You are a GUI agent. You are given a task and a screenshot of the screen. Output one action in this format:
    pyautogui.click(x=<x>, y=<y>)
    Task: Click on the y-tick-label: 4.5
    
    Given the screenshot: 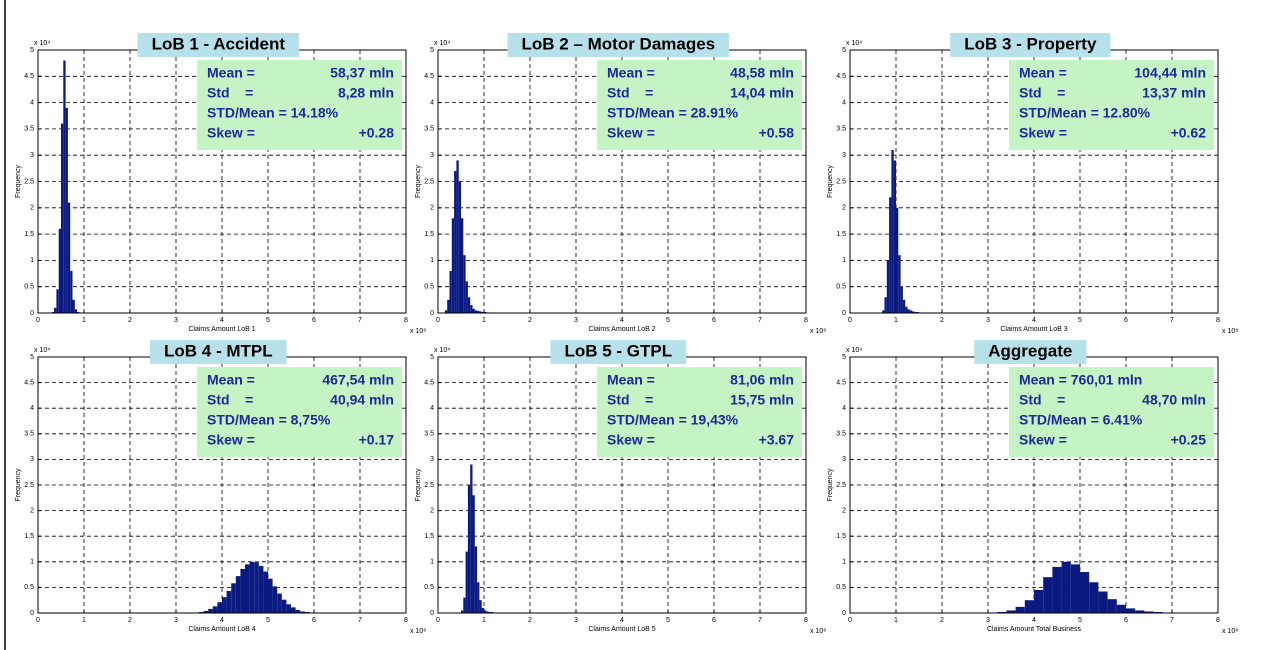 What is the action you would take?
    pyautogui.click(x=29, y=382)
    